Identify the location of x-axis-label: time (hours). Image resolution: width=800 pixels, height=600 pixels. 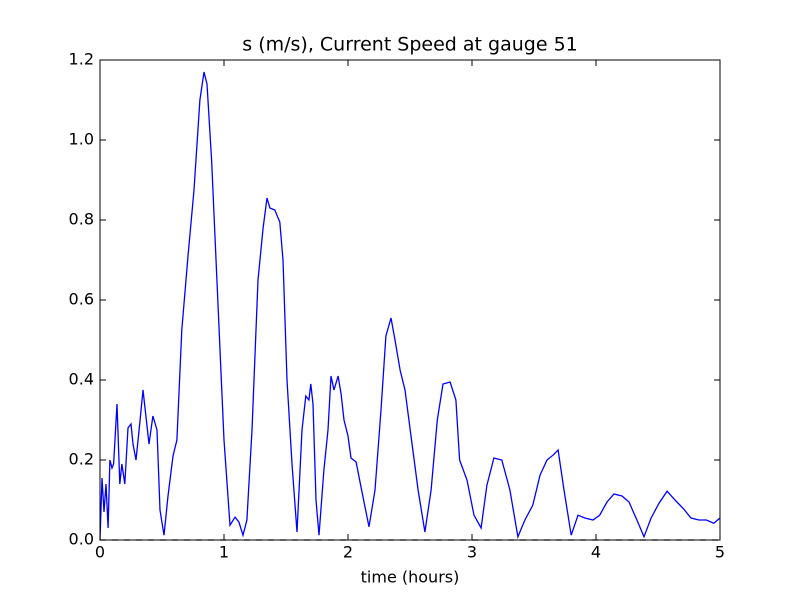
(410, 577).